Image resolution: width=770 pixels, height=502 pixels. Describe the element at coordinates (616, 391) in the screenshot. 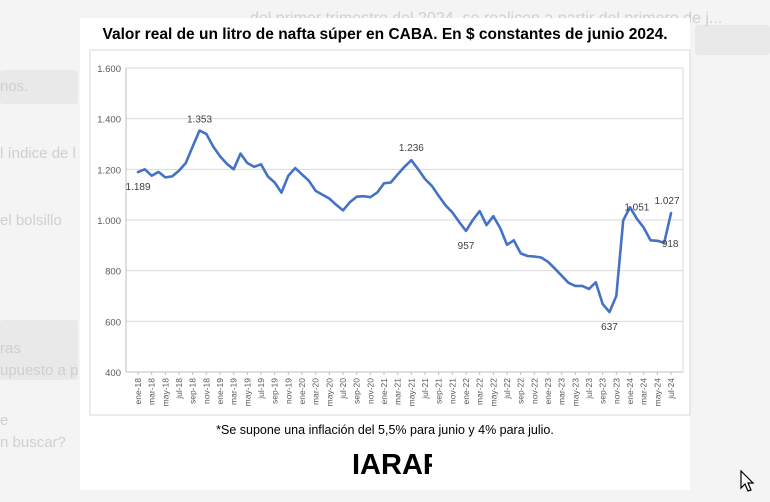

I see `x-tick-label: nov-23` at that location.